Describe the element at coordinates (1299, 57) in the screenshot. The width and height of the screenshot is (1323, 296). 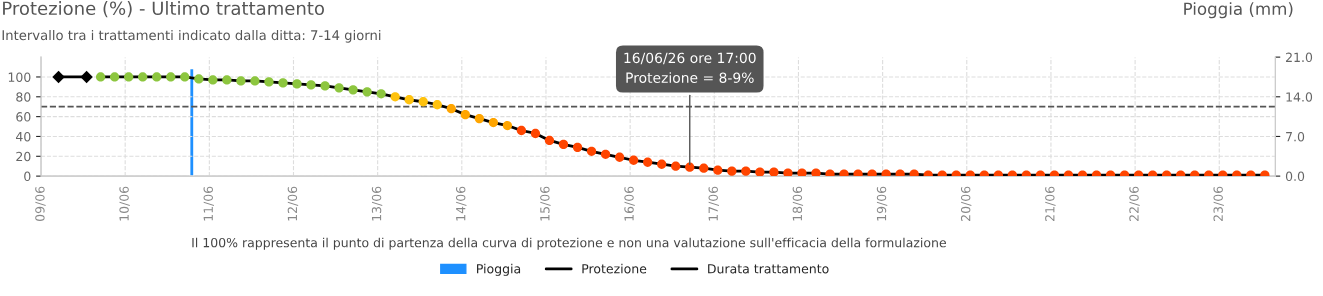
I see `y2-tick-label: 21.0` at that location.